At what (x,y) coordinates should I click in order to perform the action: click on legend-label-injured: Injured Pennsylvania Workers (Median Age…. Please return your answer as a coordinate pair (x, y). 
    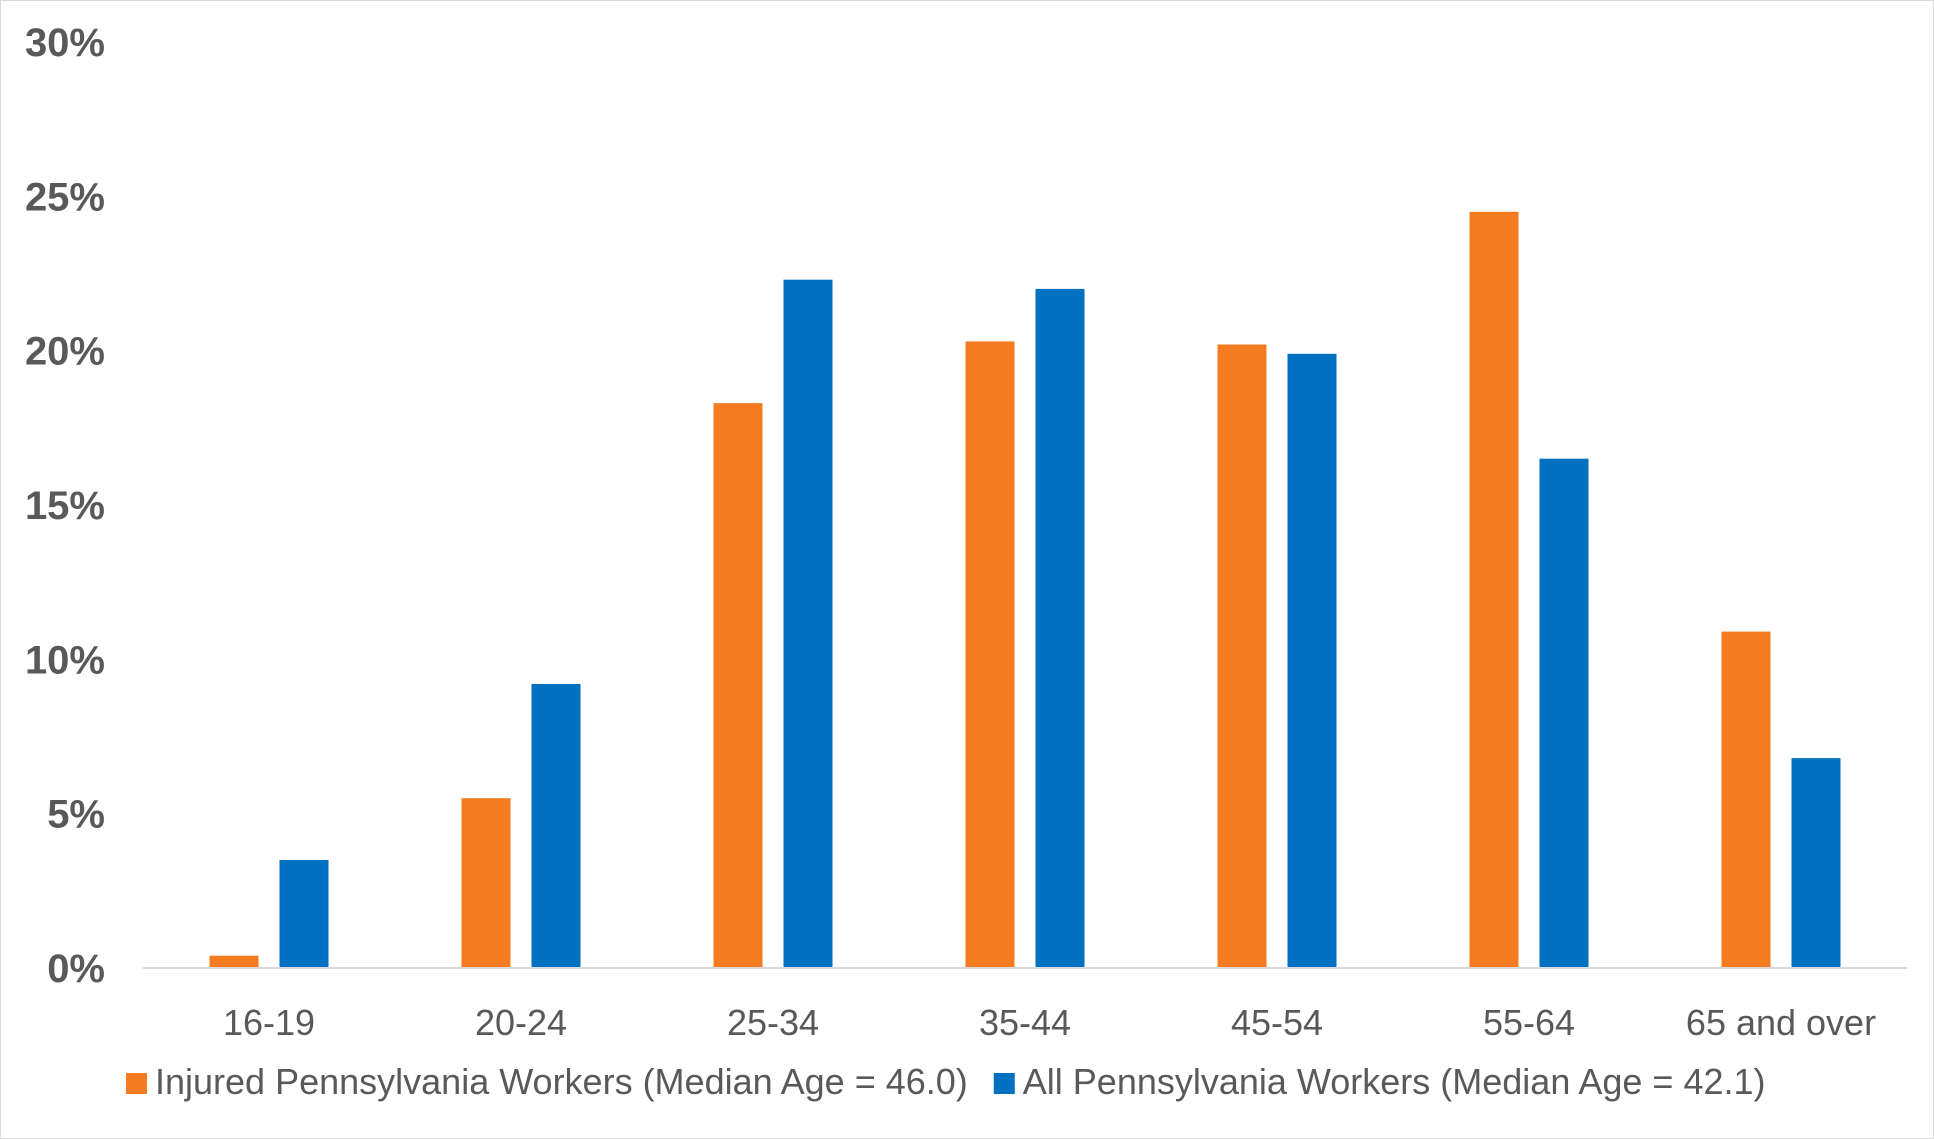
    Looking at the image, I should click on (561, 1081).